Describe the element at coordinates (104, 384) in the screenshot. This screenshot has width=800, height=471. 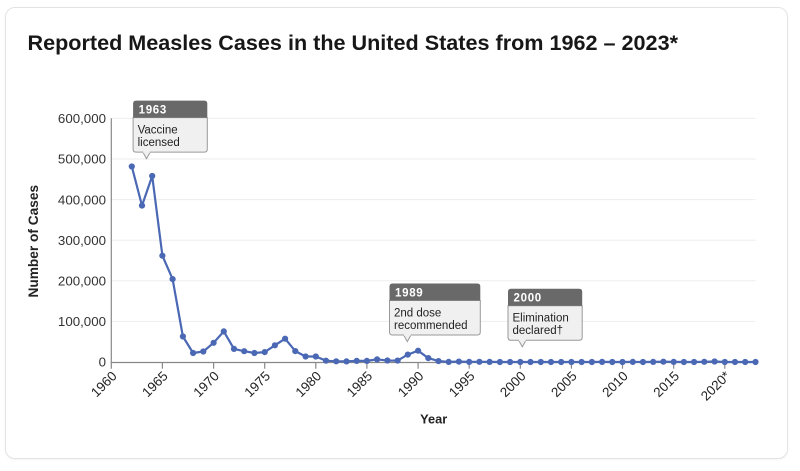
I see `svg-text: 1960` at that location.